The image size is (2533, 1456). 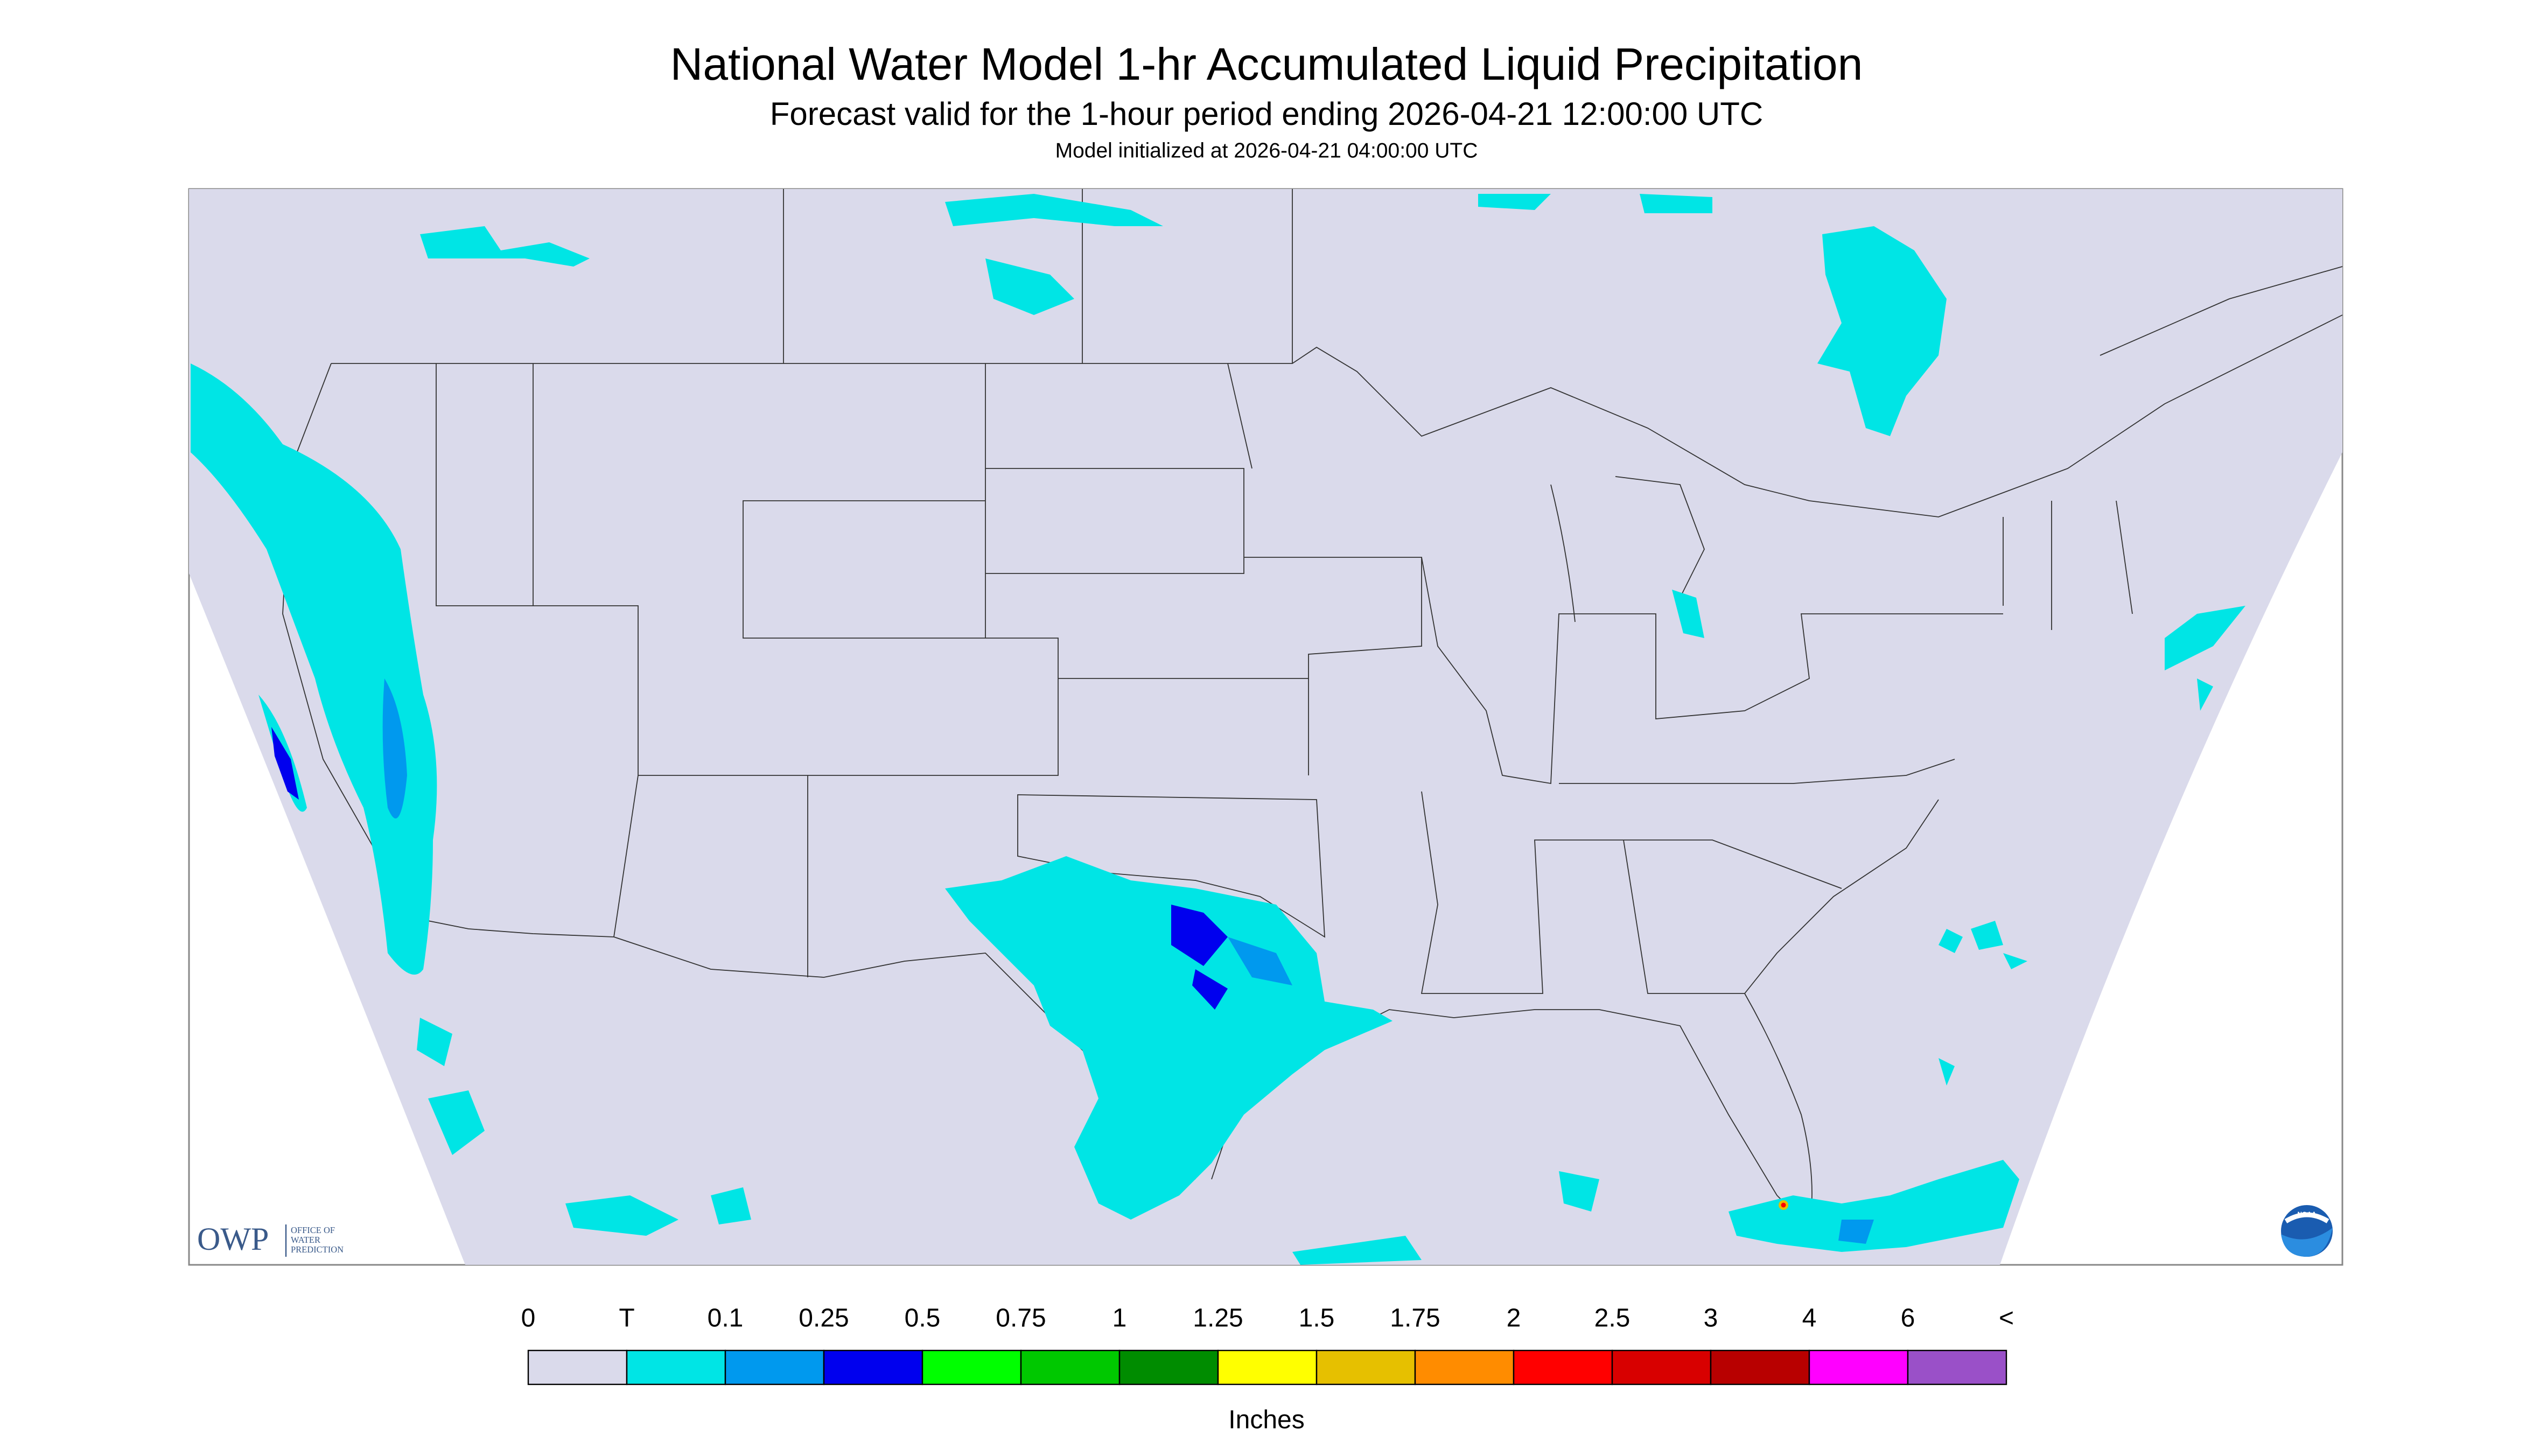 What do you see at coordinates (1266, 1420) in the screenshot?
I see `legend-unit: Inches` at bounding box center [1266, 1420].